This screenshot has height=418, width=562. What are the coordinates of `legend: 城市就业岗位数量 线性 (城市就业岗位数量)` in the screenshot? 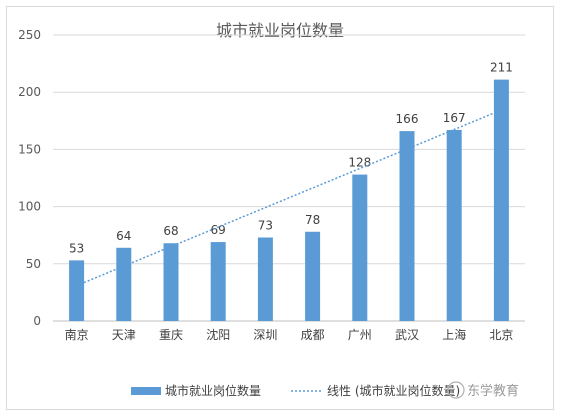 It's located at (295, 390).